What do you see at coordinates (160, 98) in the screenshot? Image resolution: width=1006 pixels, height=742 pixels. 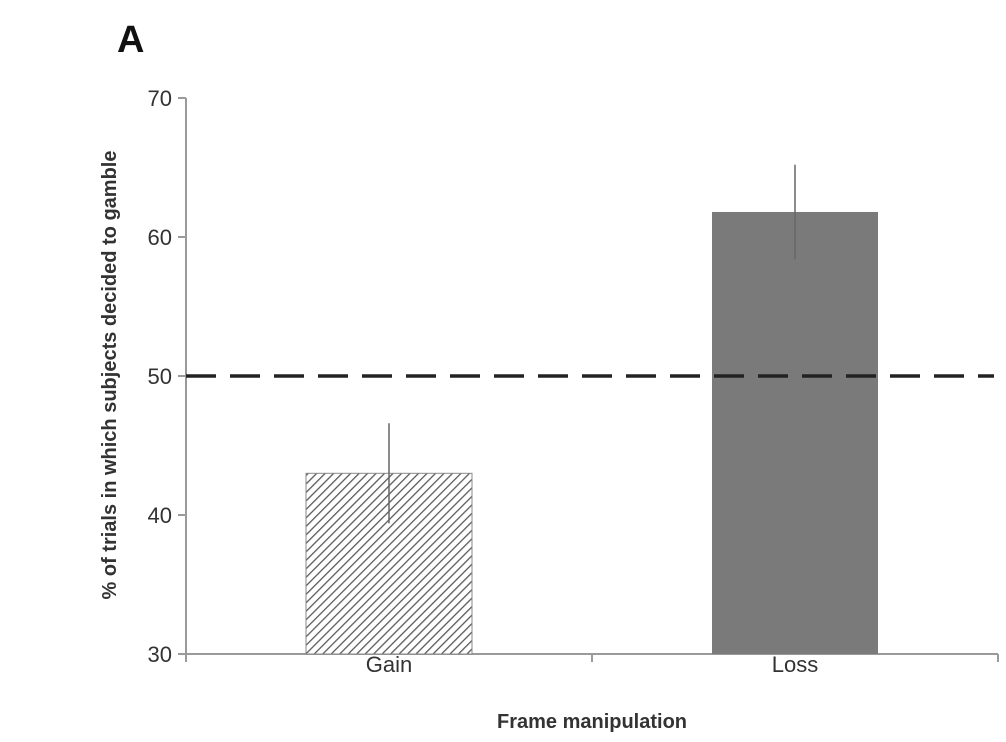 I see `y-tick-label: 70` at bounding box center [160, 98].